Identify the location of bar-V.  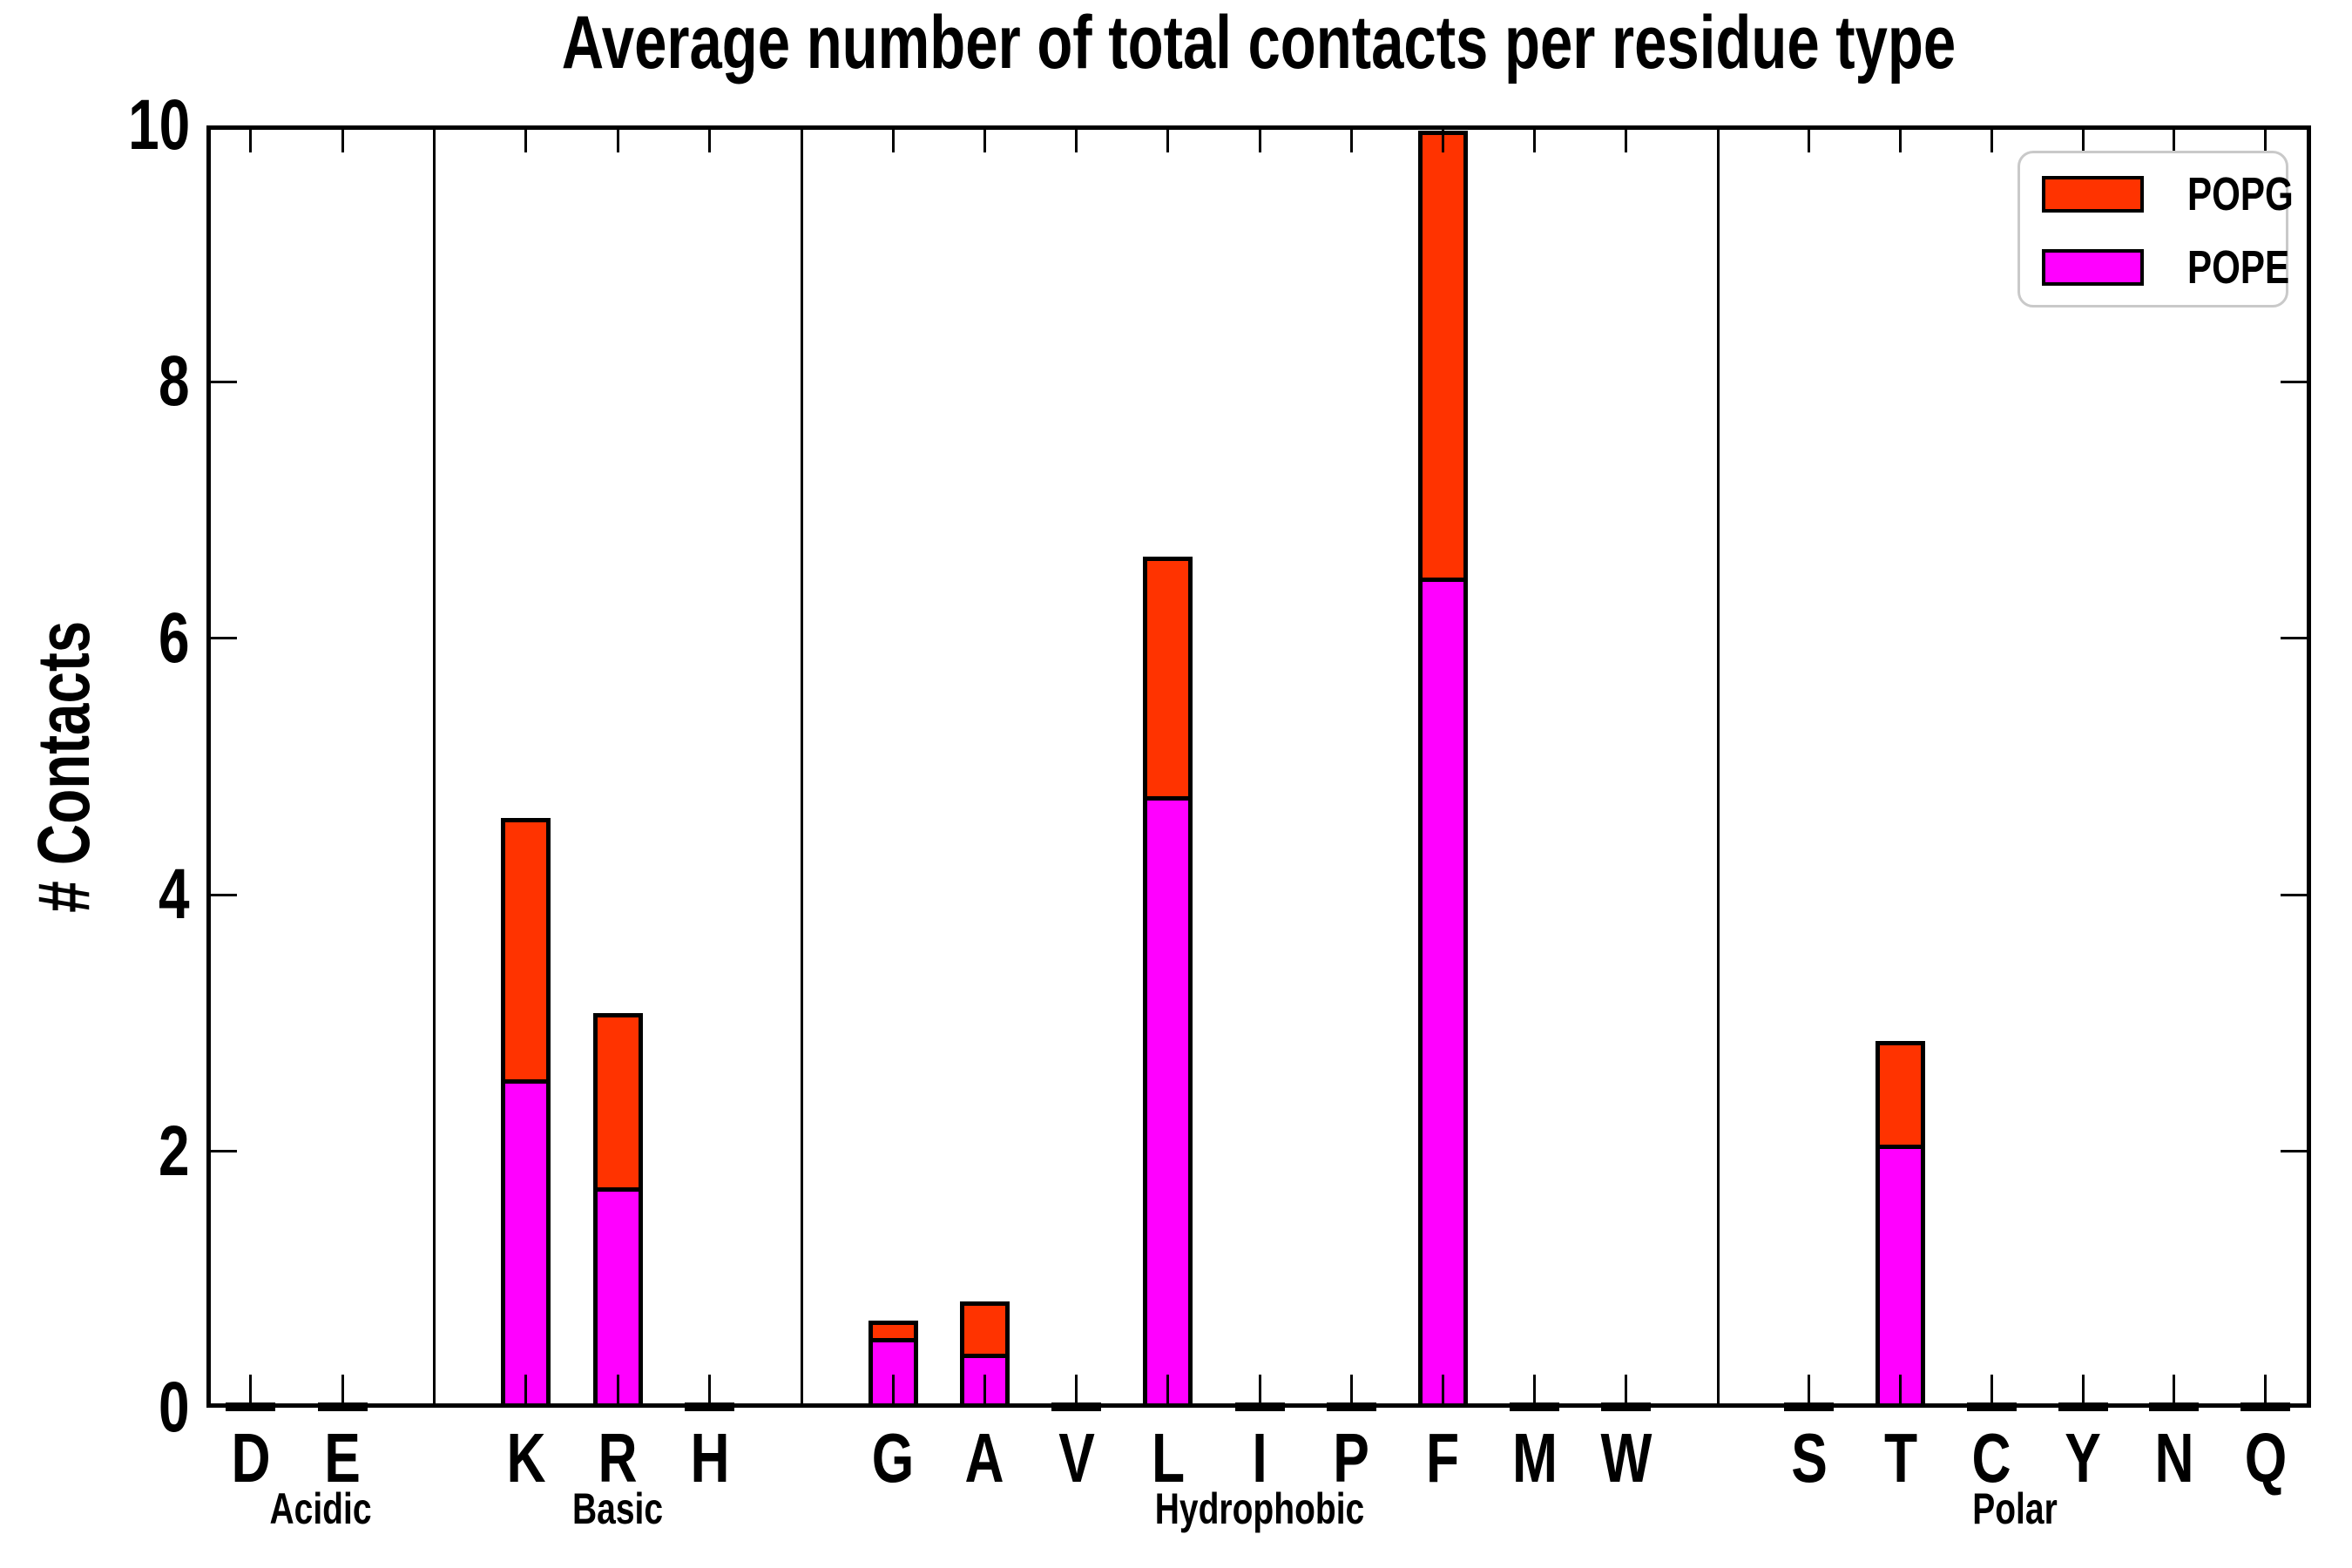
(1076, 1407).